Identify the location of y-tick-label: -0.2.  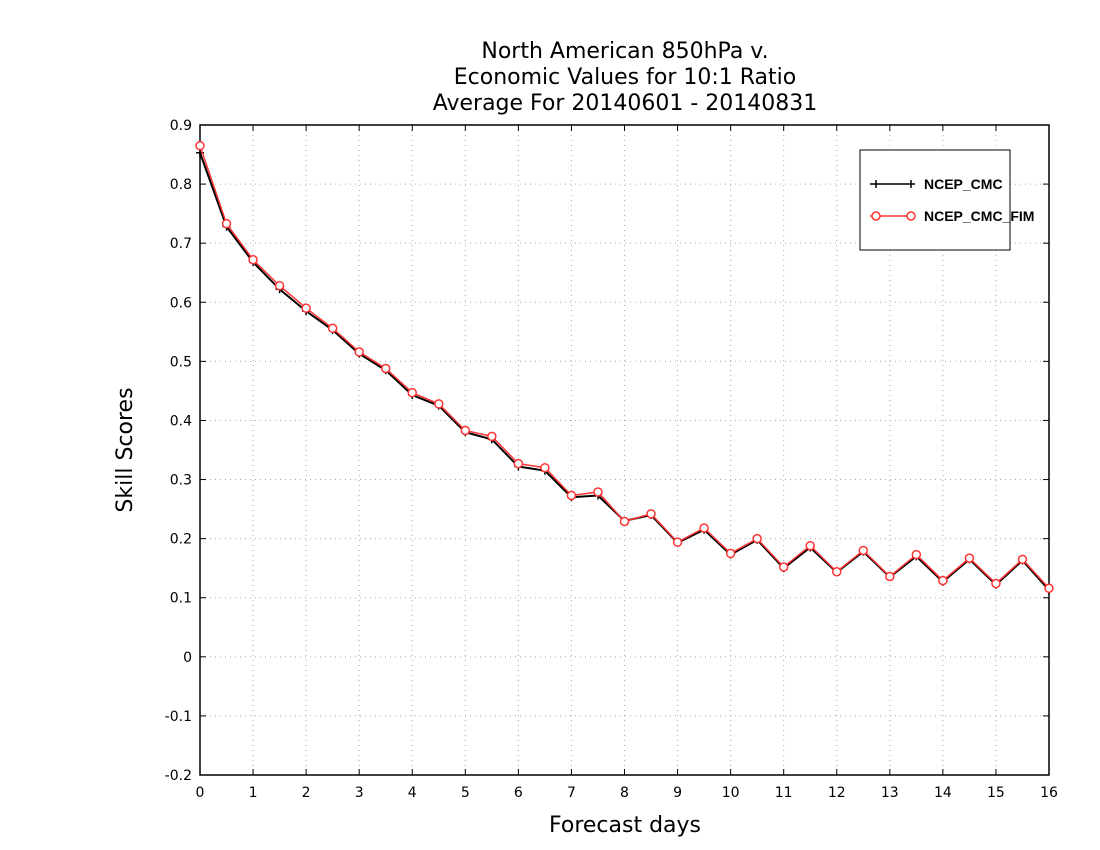
(178, 776).